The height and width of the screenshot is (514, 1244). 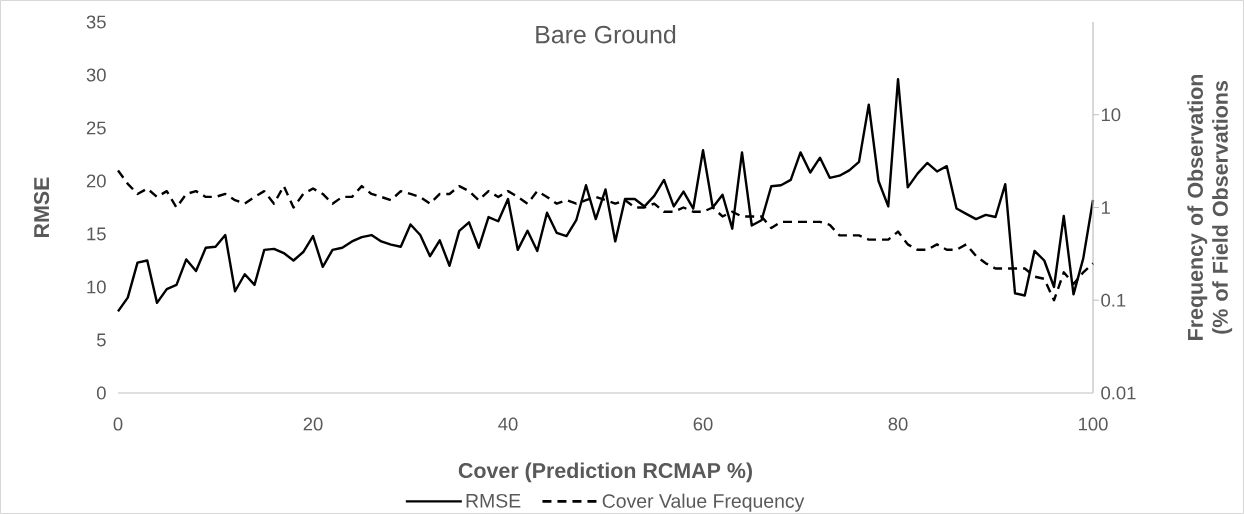 What do you see at coordinates (1210, 207) in the screenshot?
I see `y2-axis-title: Frequency of Observation (% of Field Observations` at bounding box center [1210, 207].